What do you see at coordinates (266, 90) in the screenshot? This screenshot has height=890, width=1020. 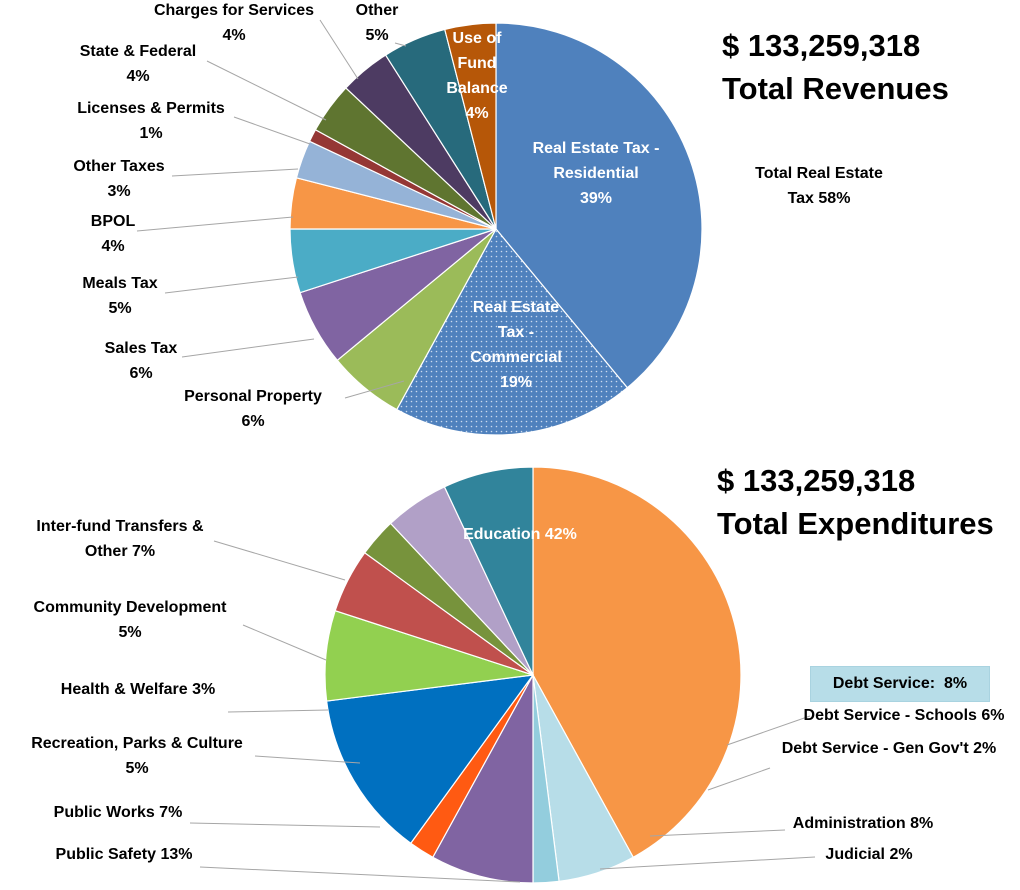 I see `revenue-leader-line-state-and-federal` at bounding box center [266, 90].